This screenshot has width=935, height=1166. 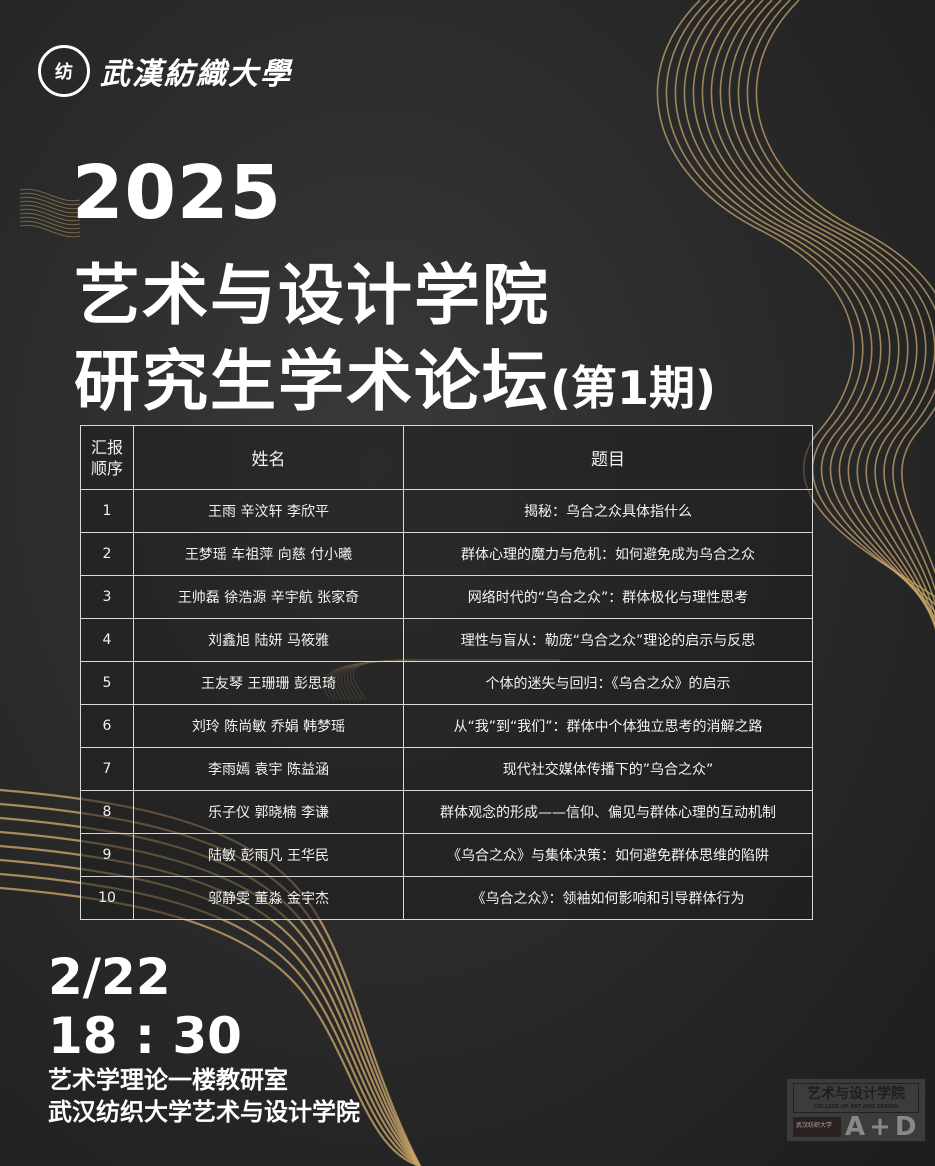 I want to click on badge-title: 艺术与设计学院 COLLEGE OF ART AND DESIGN, so click(x=856, y=1098).